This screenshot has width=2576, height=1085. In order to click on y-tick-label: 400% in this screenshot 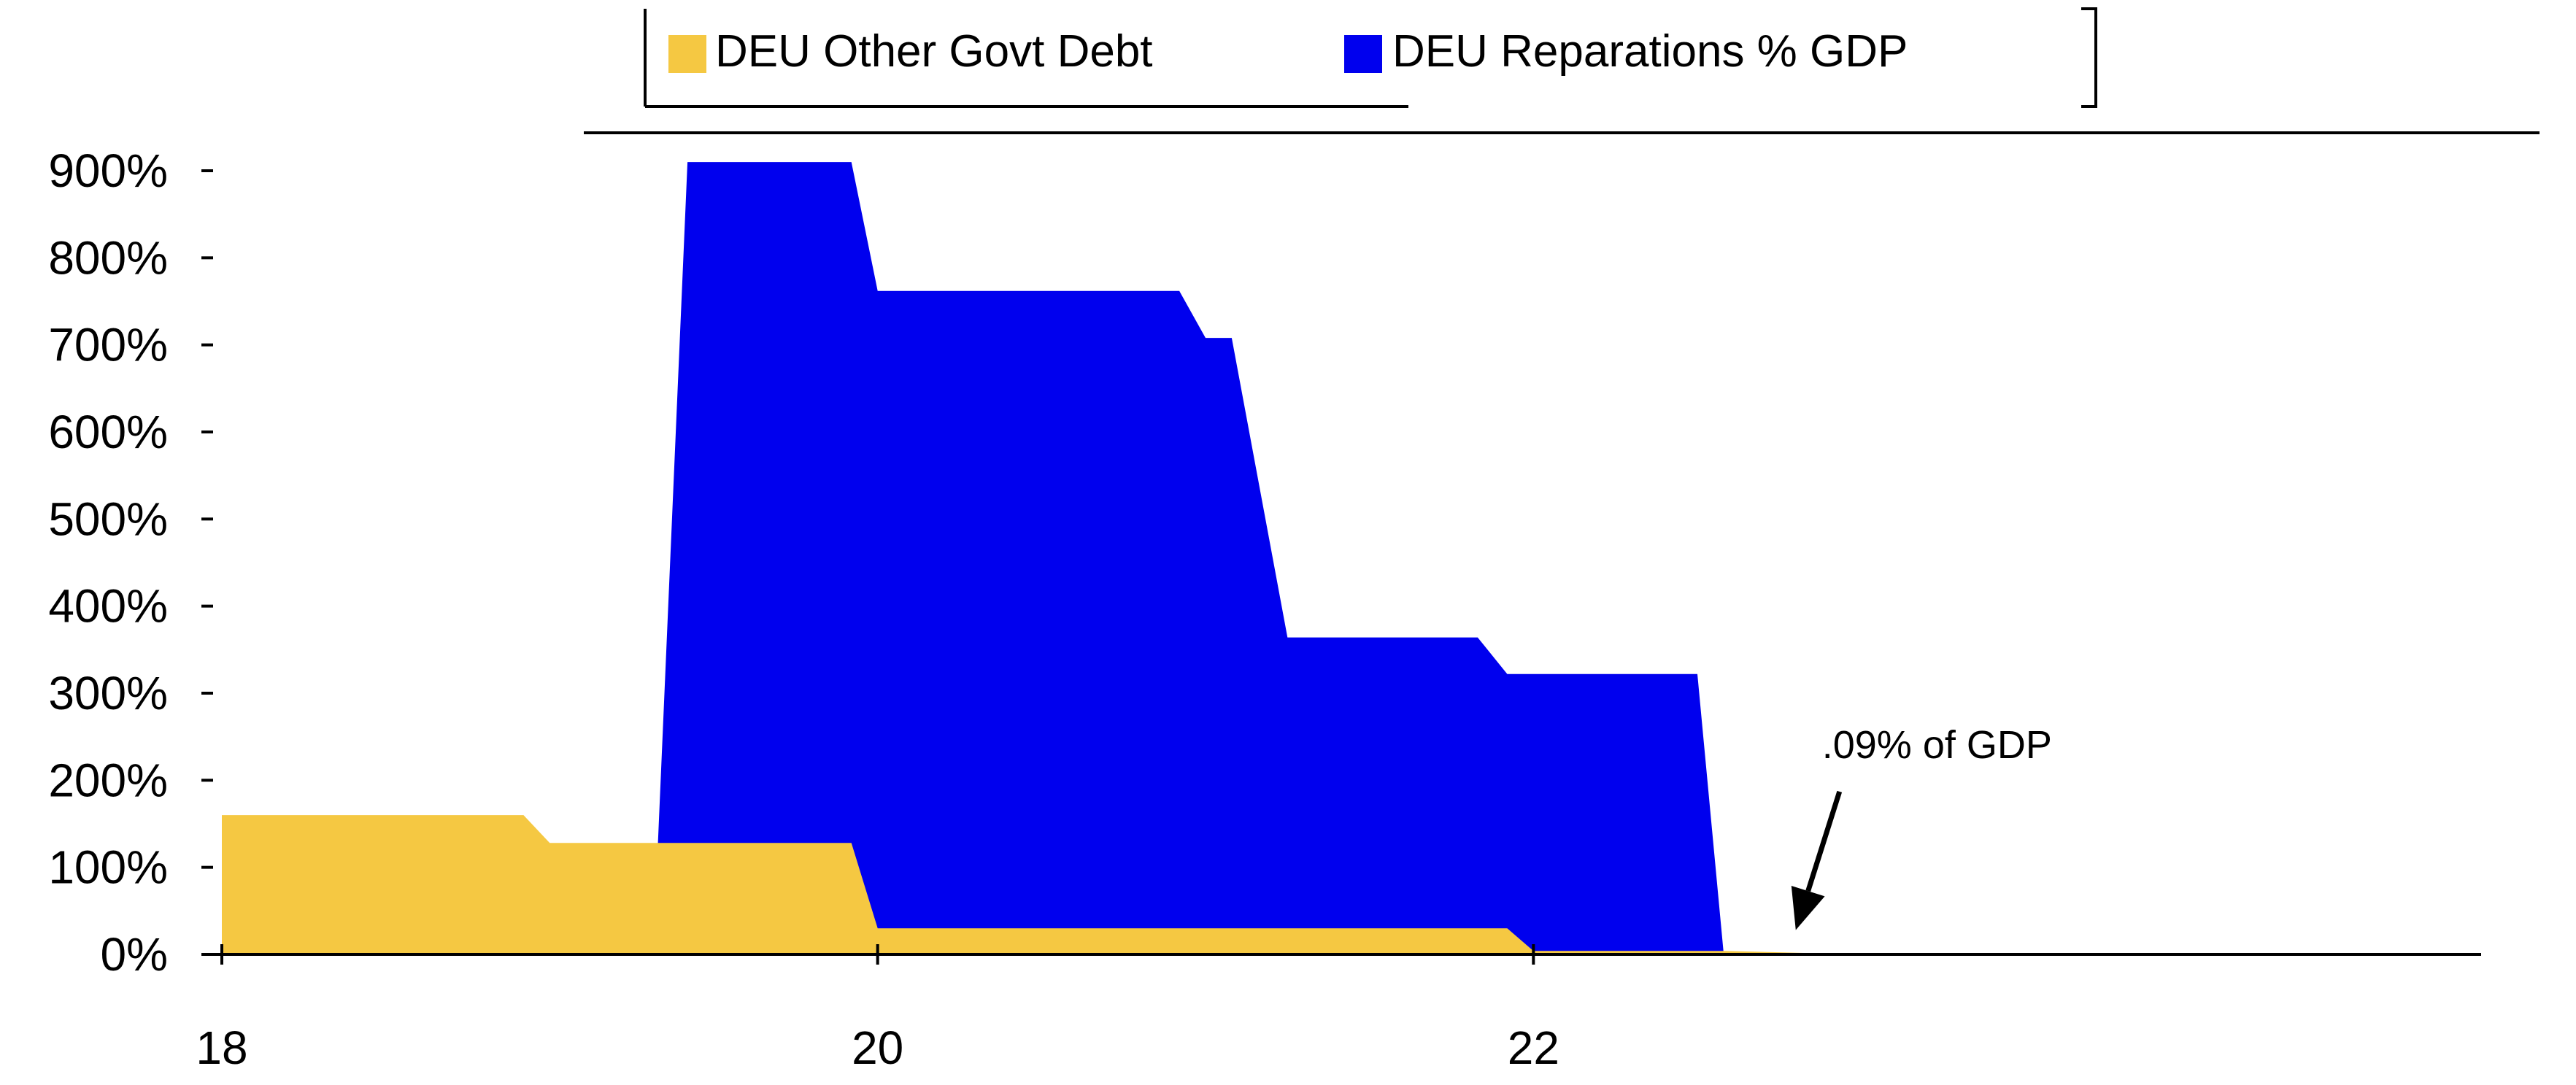, I will do `click(108, 606)`.